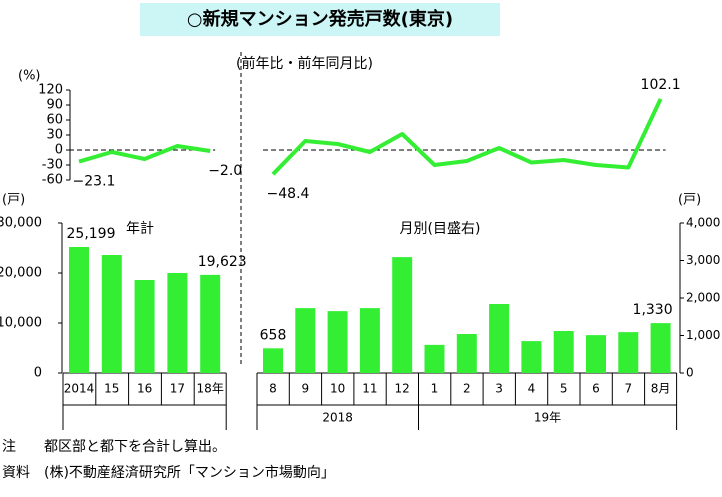 The image size is (722, 497). Describe the element at coordinates (337, 418) in the screenshot. I see `group-label: 2018` at that location.